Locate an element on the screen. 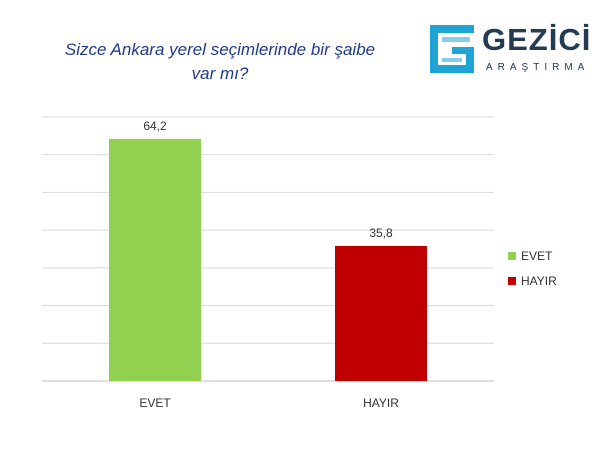 The height and width of the screenshot is (450, 600). value-label-hayir: 35,8 is located at coordinates (381, 233).